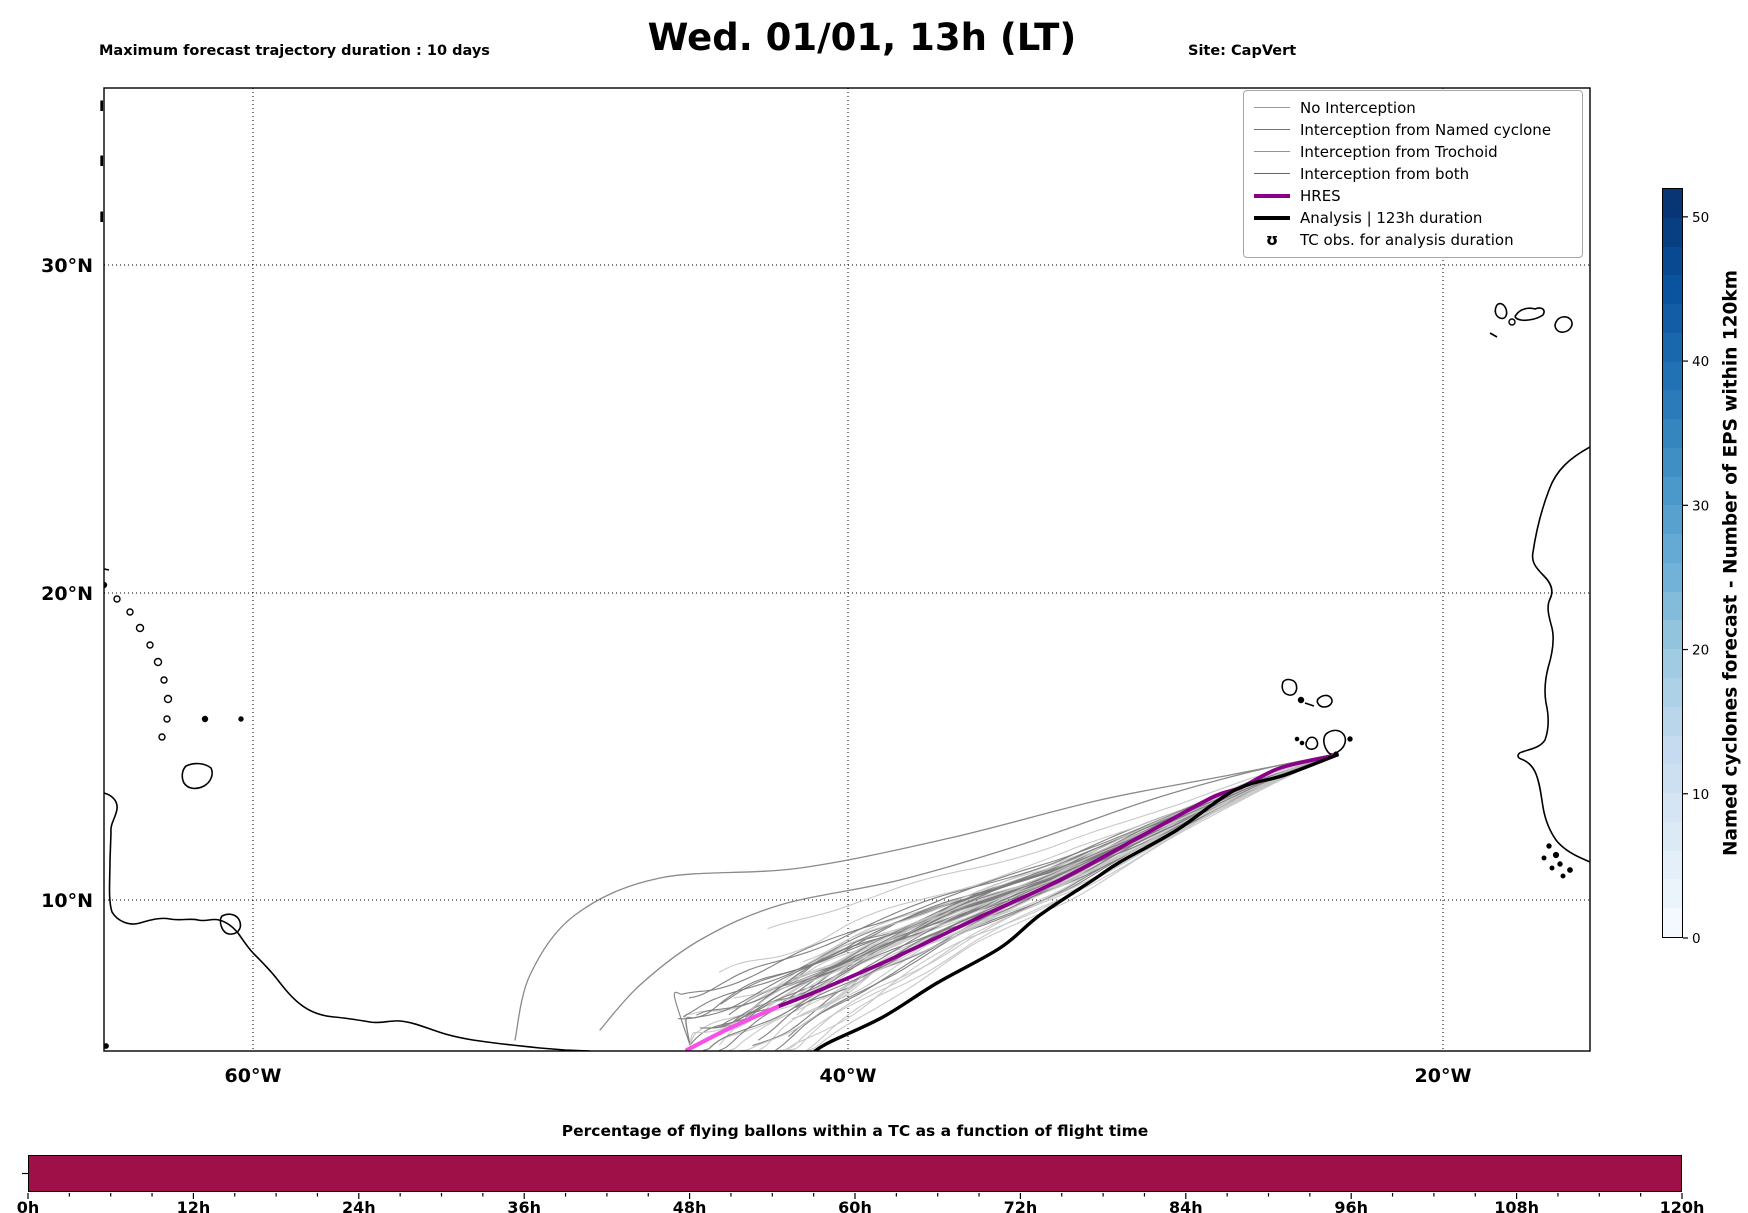  I want to click on colorbar-tick-label: 50, so click(1700, 218).